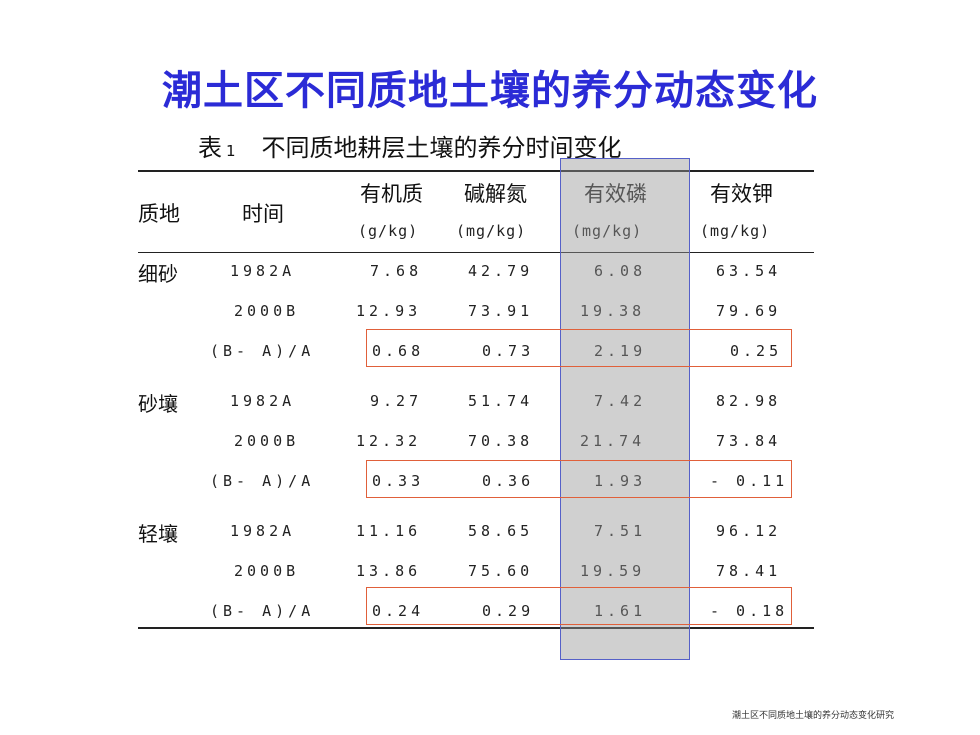 Image resolution: width=980 pixels, height=735 pixels. Describe the element at coordinates (749, 611) in the screenshot. I see `potassium-cell: - 0.18` at that location.